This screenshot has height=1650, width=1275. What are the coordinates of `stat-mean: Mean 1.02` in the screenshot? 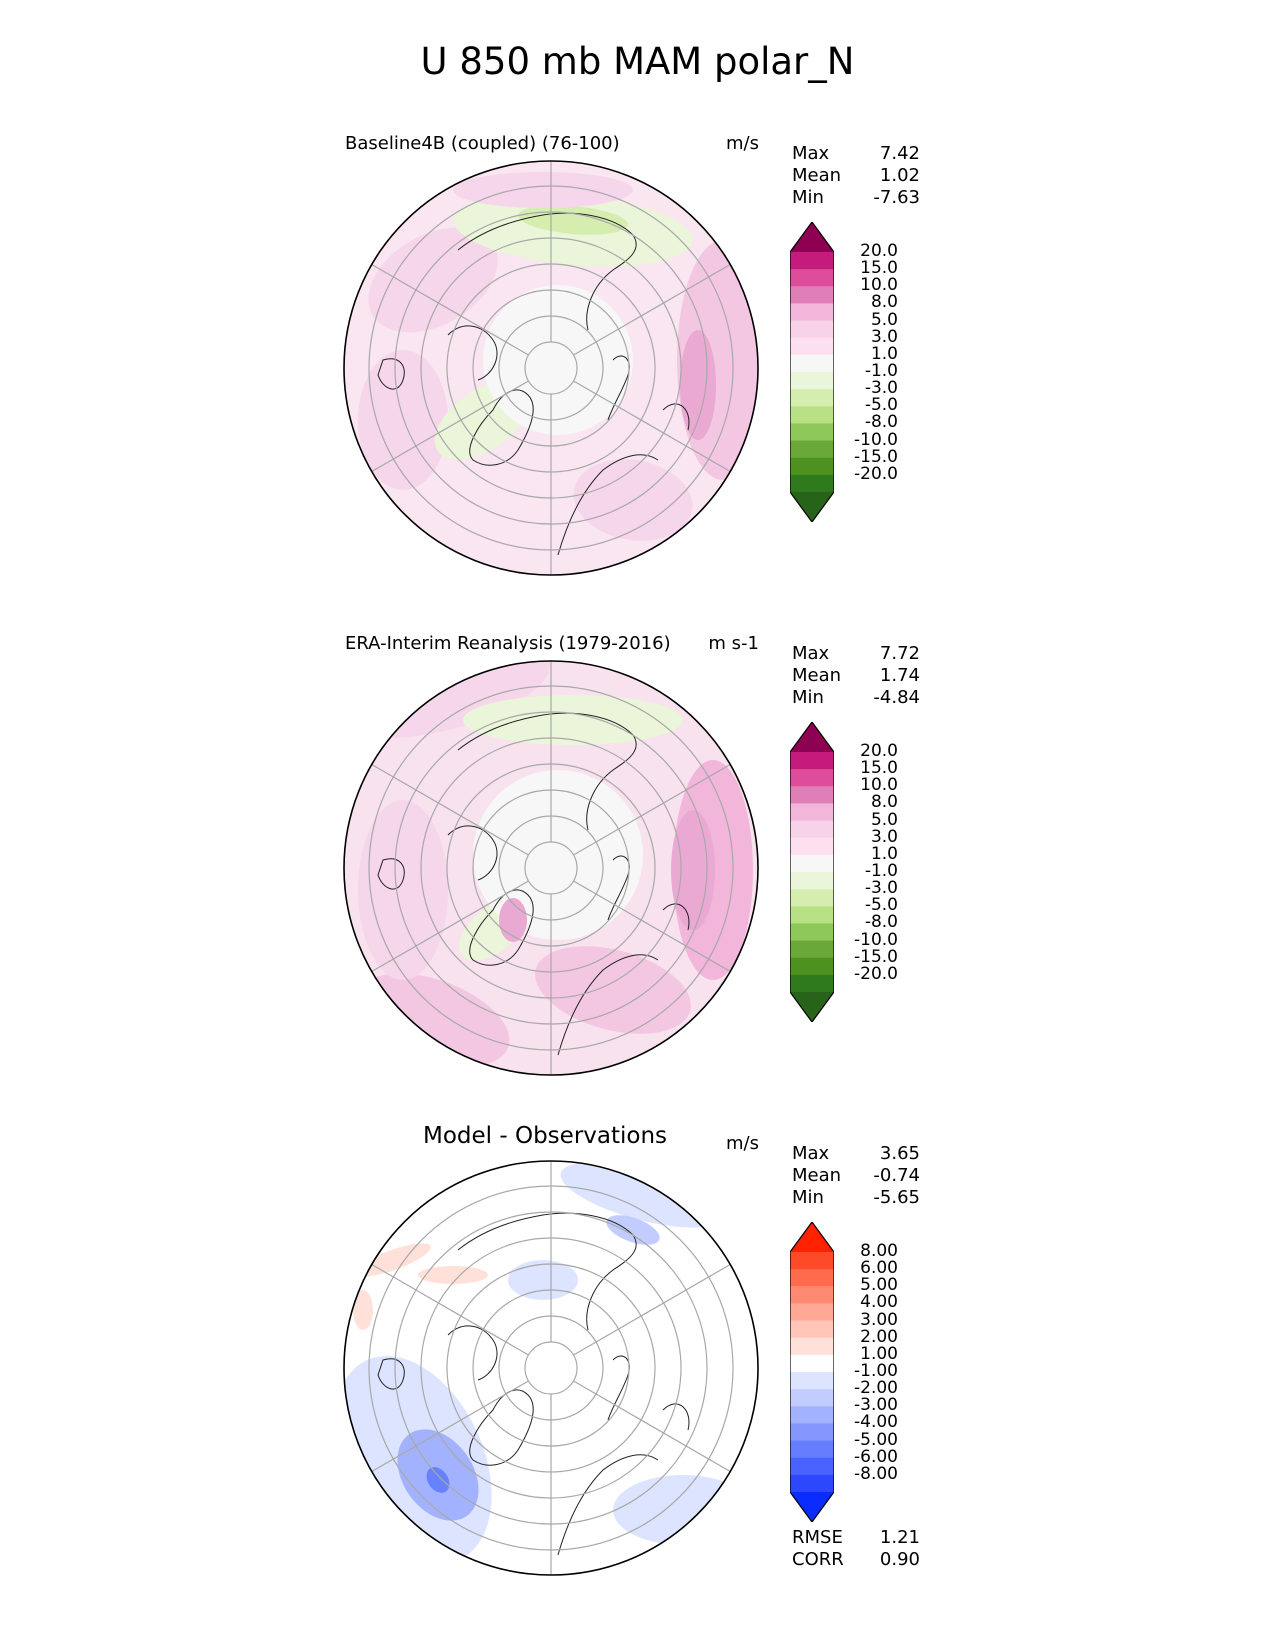 It's located at (856, 175).